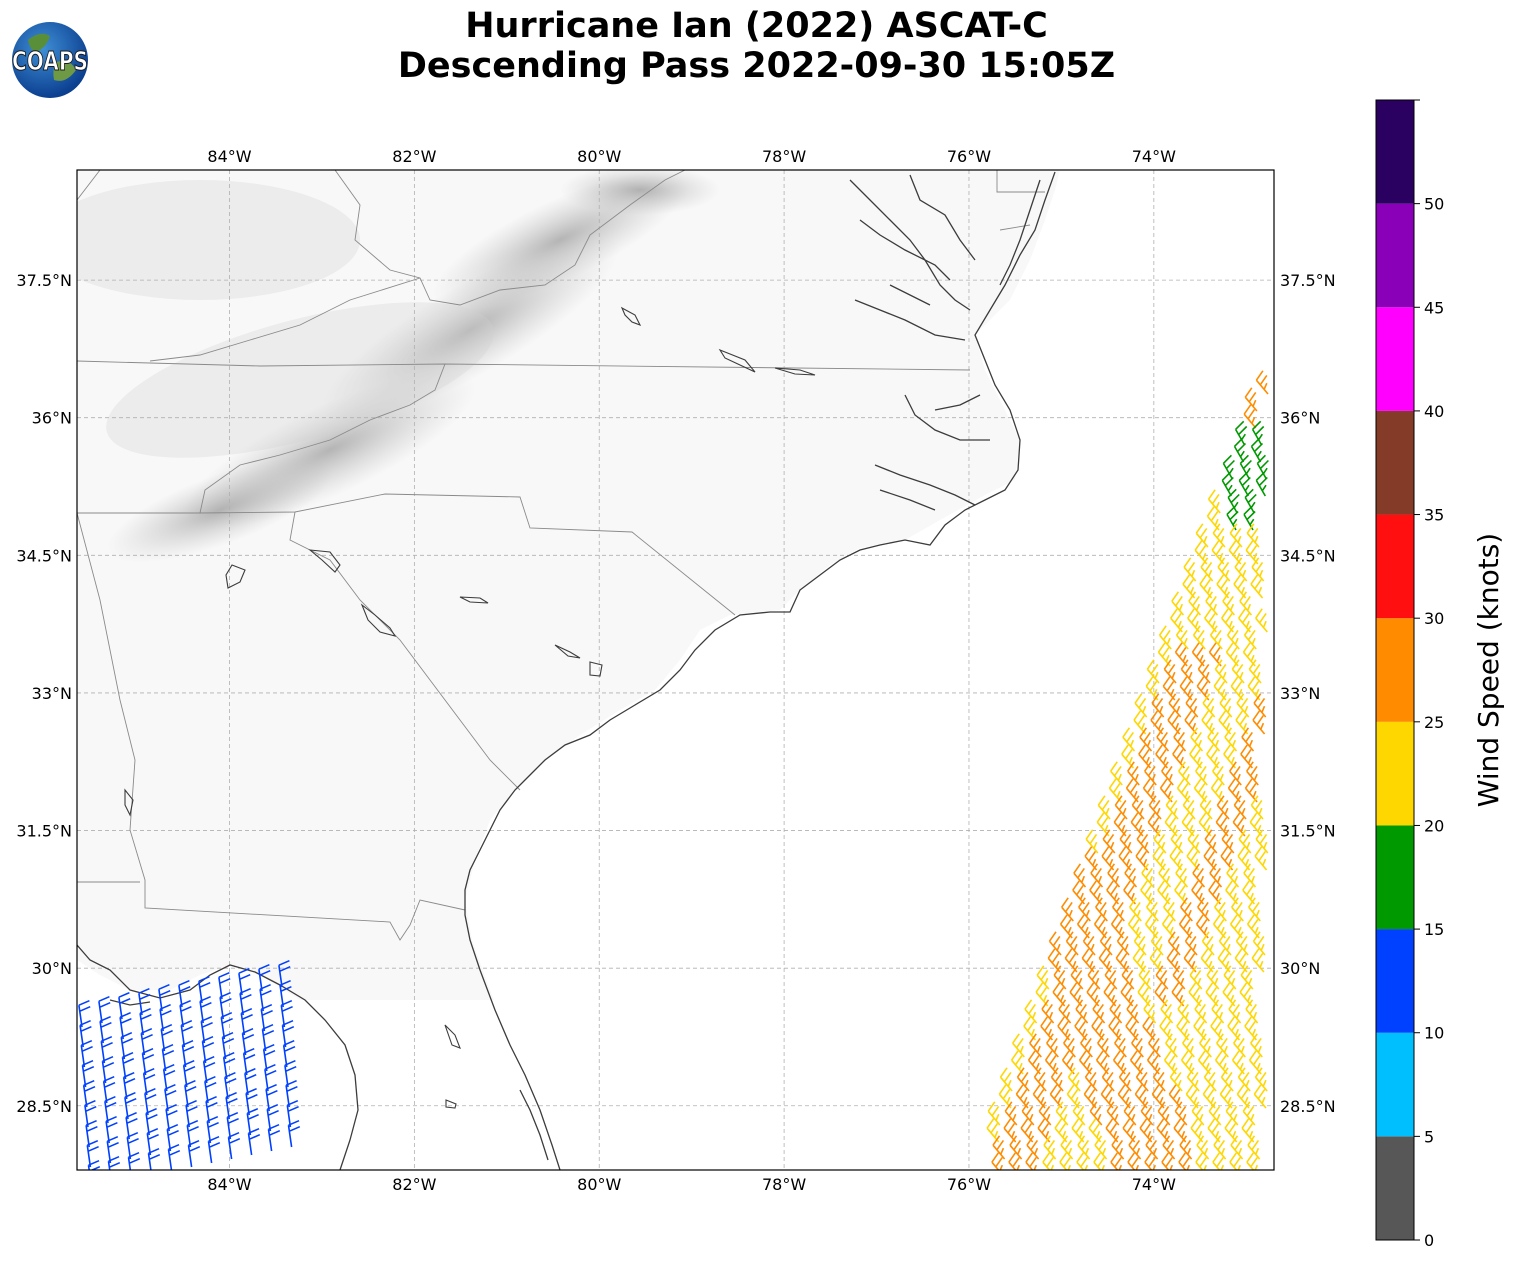  What do you see at coordinates (1154, 1184) in the screenshot?
I see `lon-label-bottom-5: 74°W` at bounding box center [1154, 1184].